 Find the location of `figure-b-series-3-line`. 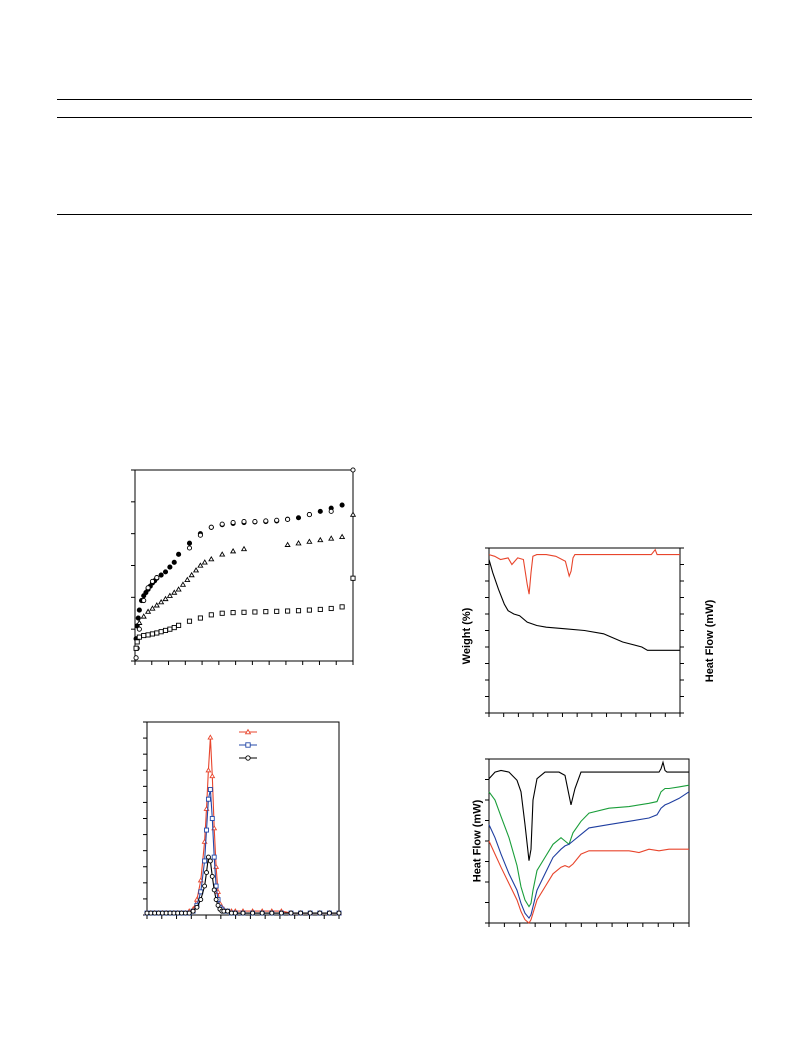

figure-b-series-3-line is located at coordinates (243, 884).